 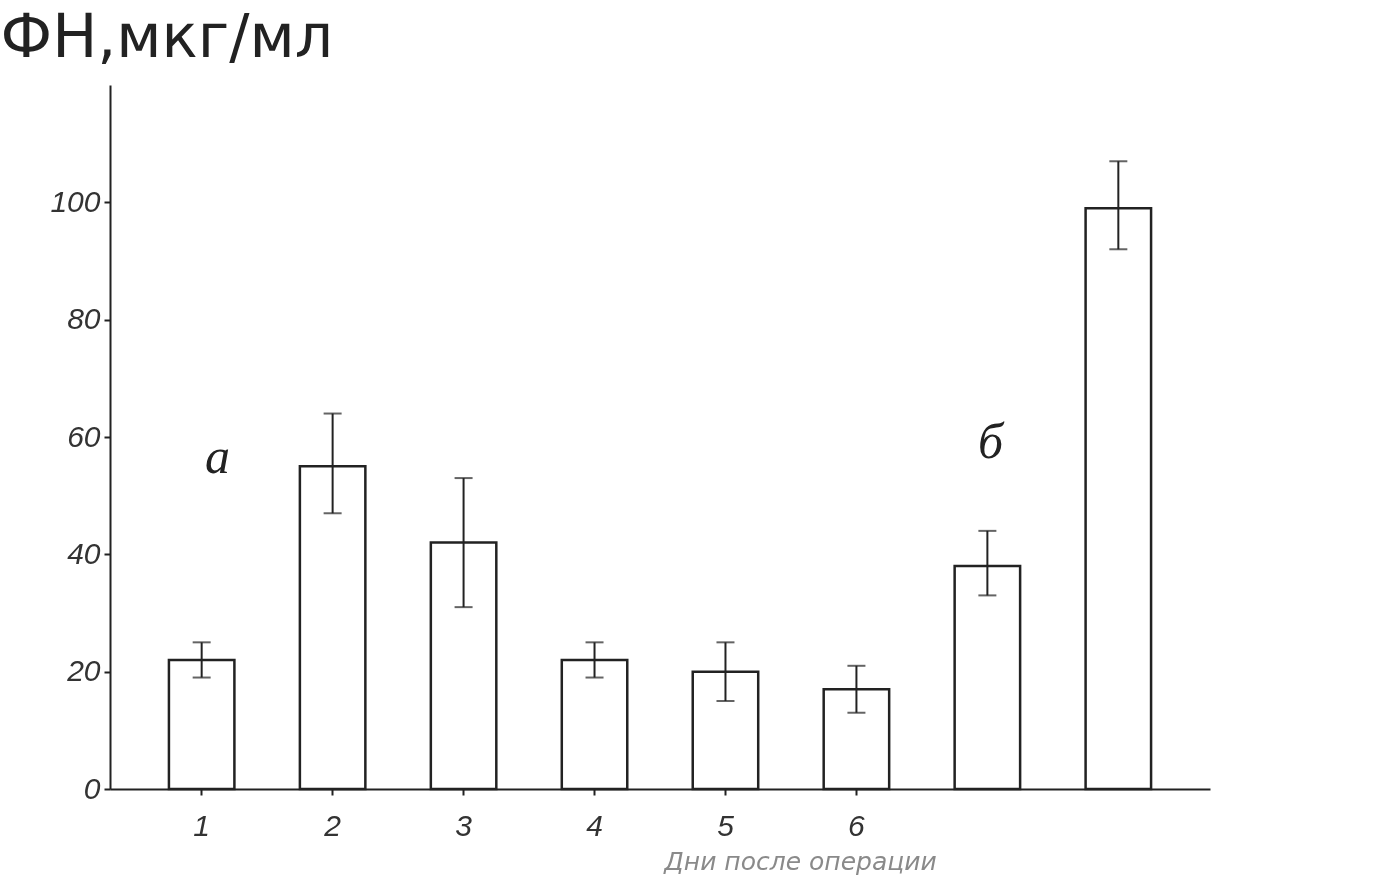 What do you see at coordinates (332, 825) in the screenshot?
I see `x-tick-label: 2` at bounding box center [332, 825].